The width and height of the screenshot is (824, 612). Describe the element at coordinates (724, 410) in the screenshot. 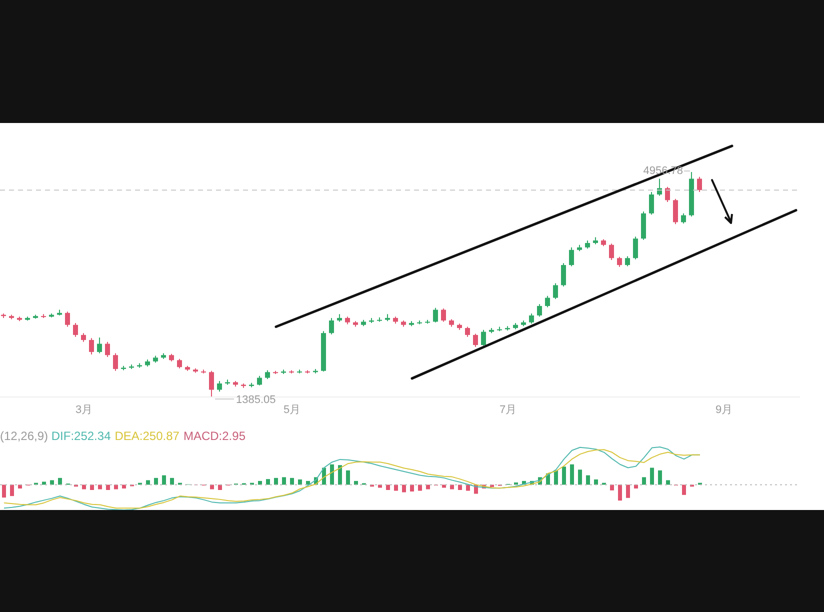

I see `x-tick-label: 9月` at that location.